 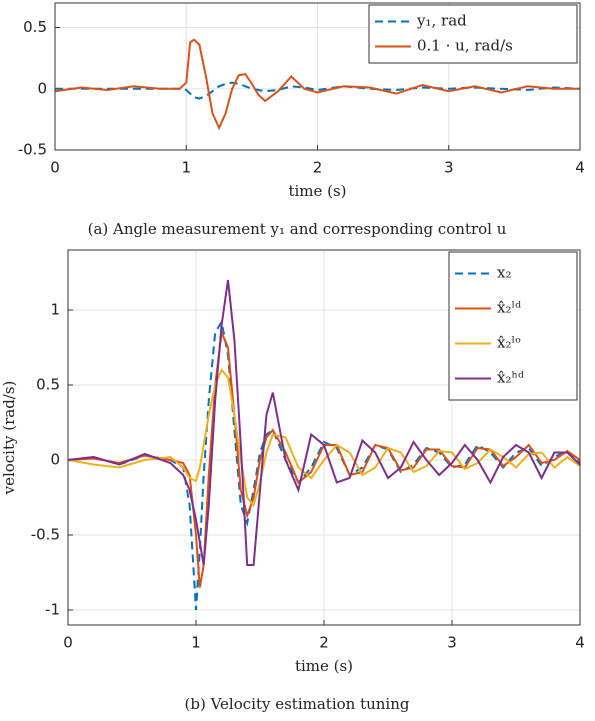 I want to click on legend-label: x₂, so click(x=504, y=273).